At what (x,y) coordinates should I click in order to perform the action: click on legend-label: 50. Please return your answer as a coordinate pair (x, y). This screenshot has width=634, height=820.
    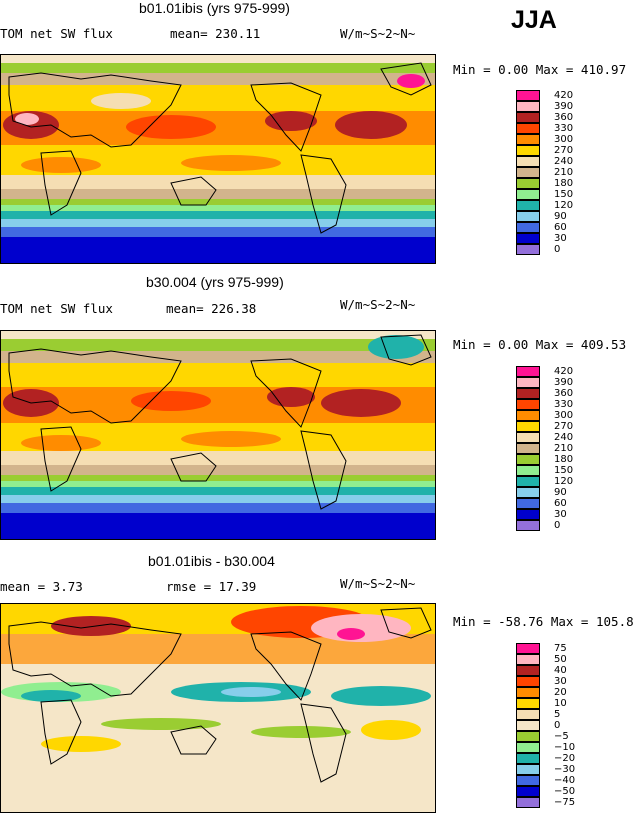
    Looking at the image, I should click on (560, 659).